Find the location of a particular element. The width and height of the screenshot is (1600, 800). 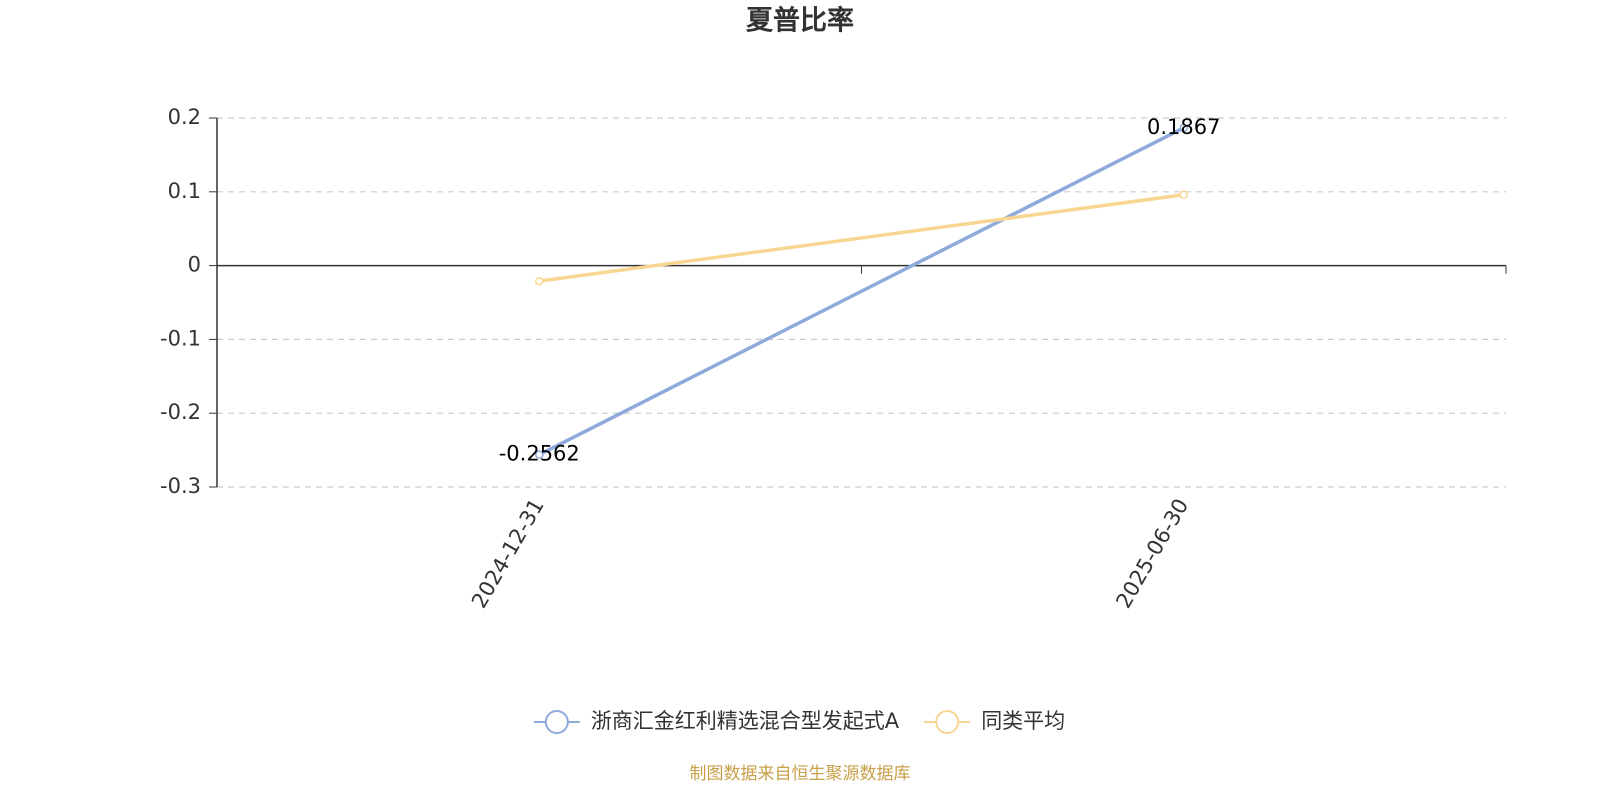

y-tick-label: 0.2 is located at coordinates (184, 117).